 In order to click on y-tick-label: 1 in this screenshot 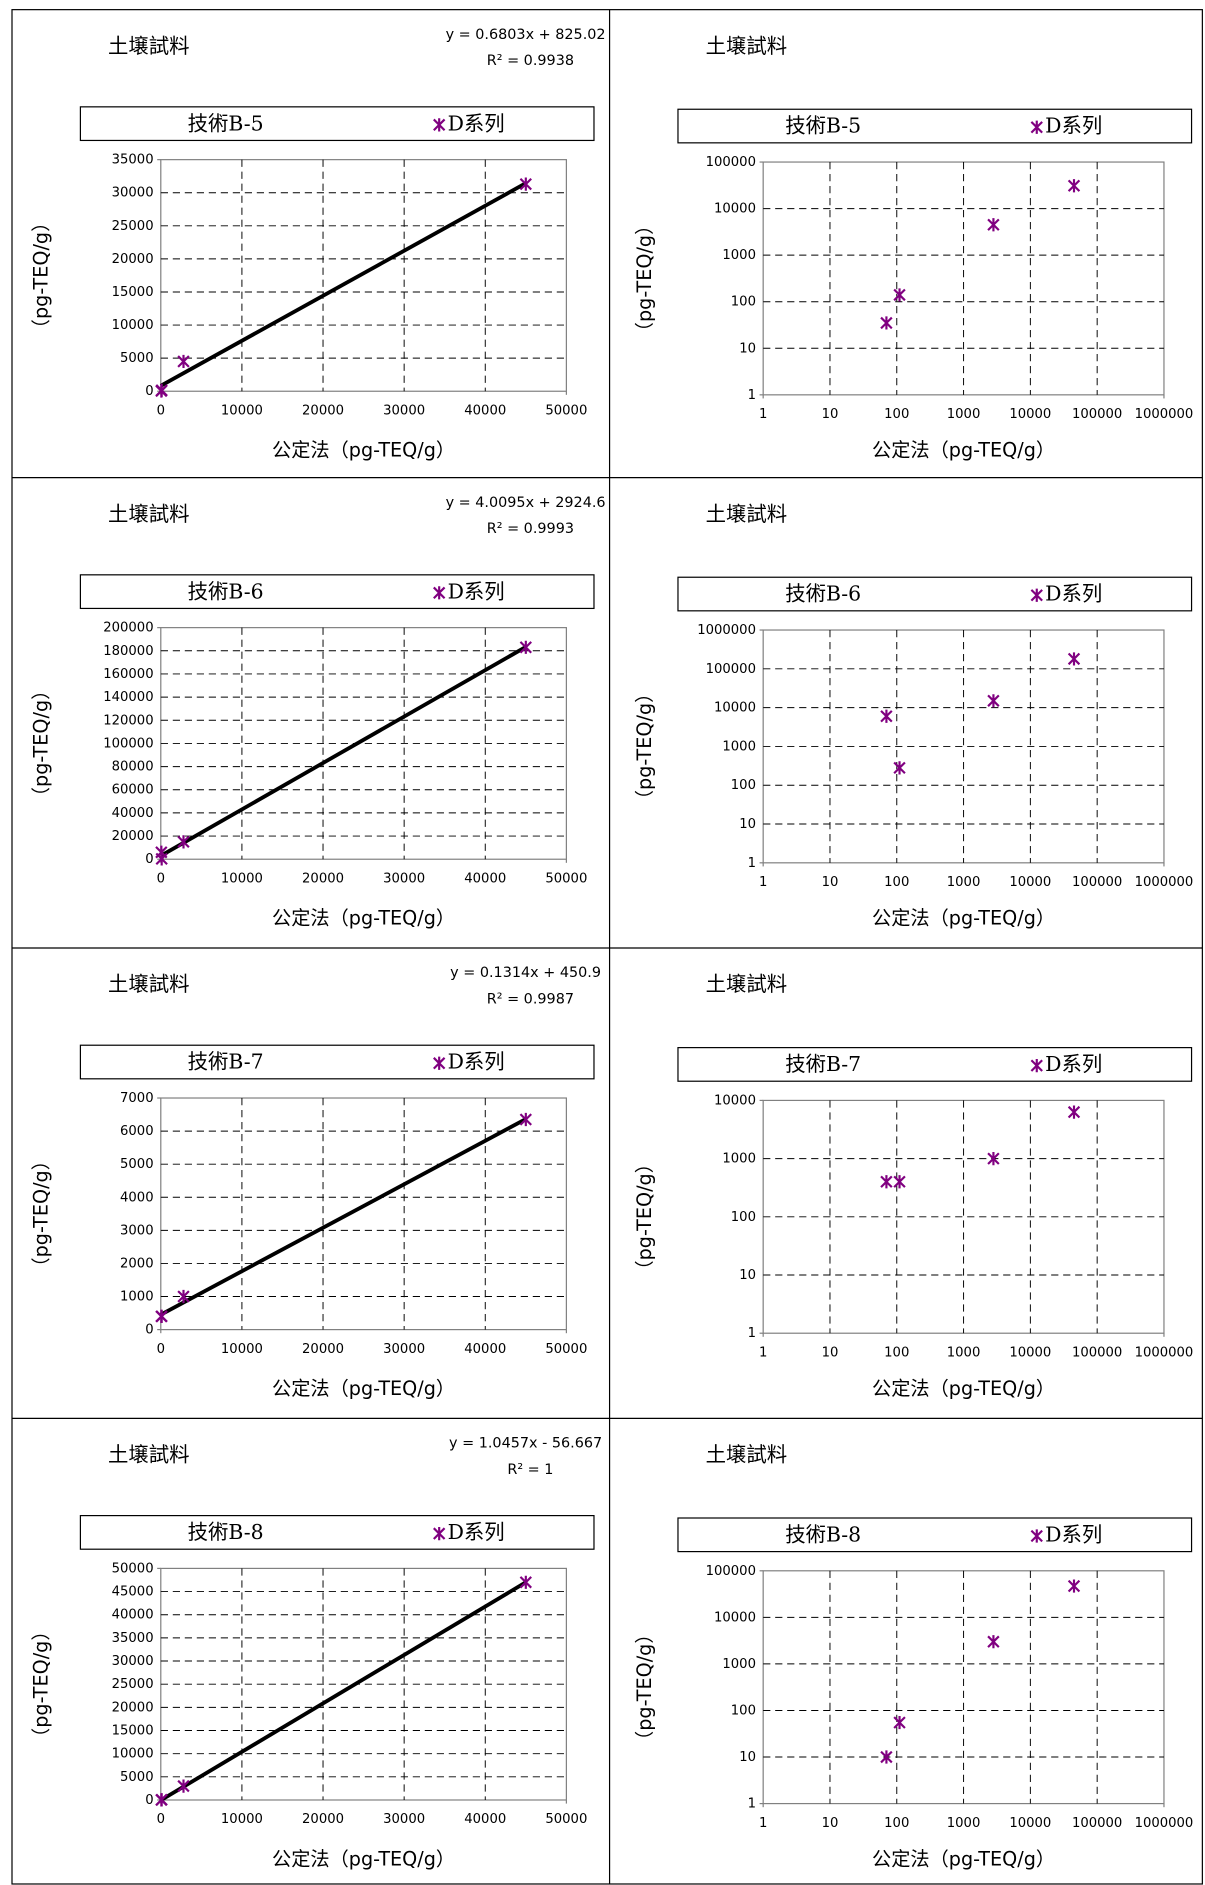, I will do `click(752, 1333)`.